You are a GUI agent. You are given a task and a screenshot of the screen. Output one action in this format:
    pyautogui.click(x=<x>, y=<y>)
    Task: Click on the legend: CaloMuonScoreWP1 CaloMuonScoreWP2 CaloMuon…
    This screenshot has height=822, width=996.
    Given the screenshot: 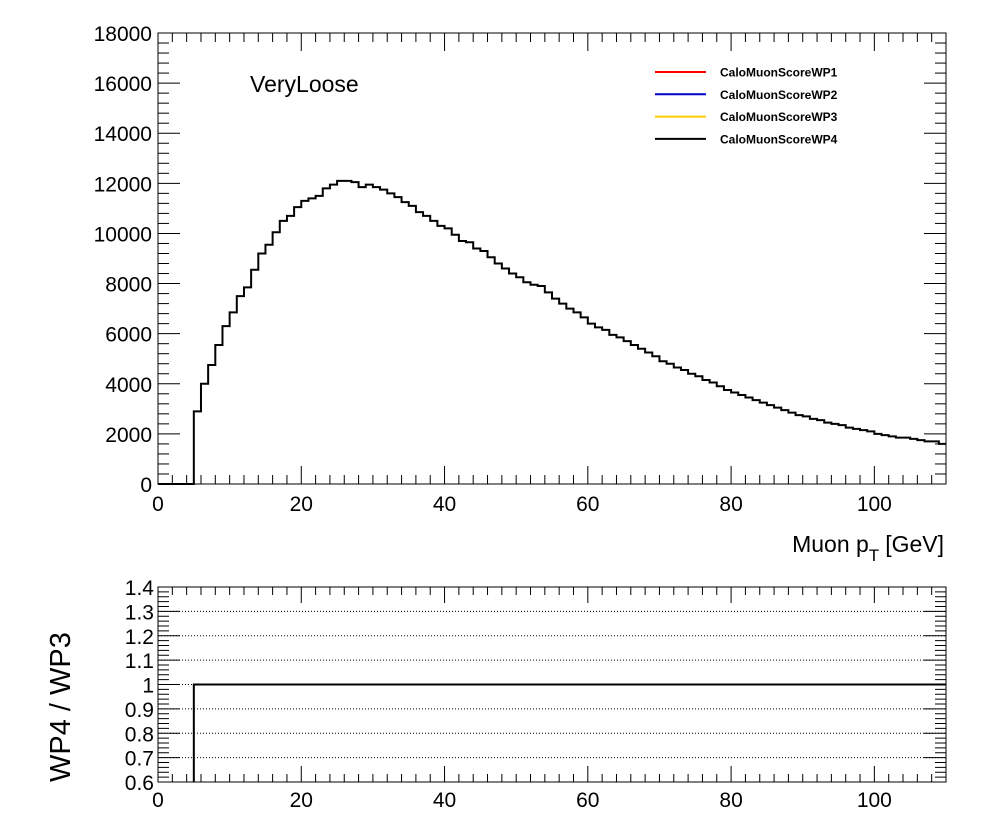 What is the action you would take?
    pyautogui.click(x=746, y=106)
    